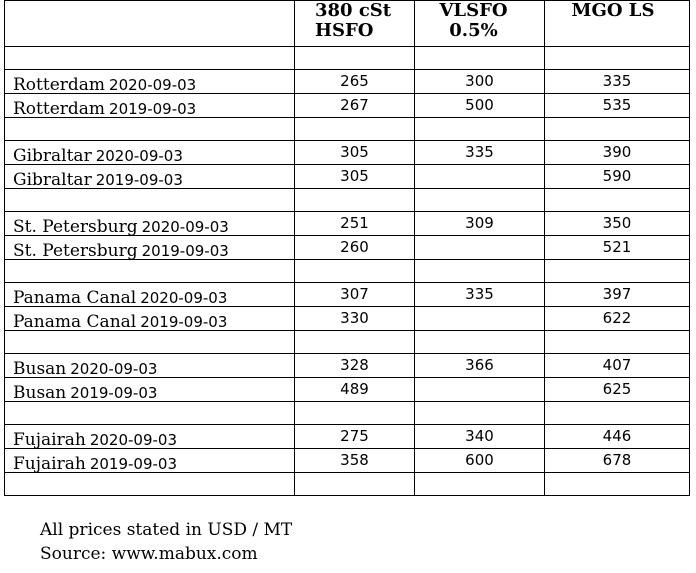  I want to click on port-cell: Fujairah 2019-09-03, so click(149, 460).